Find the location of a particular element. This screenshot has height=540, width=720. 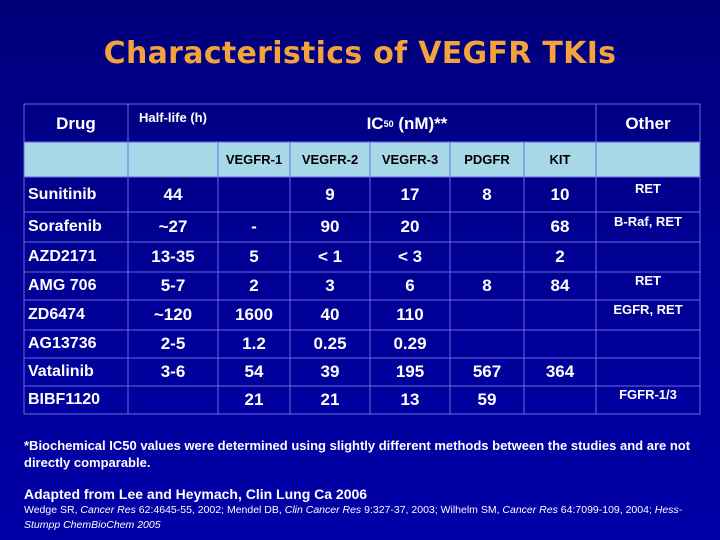

cell-drug: Vatalinib is located at coordinates (61, 371).